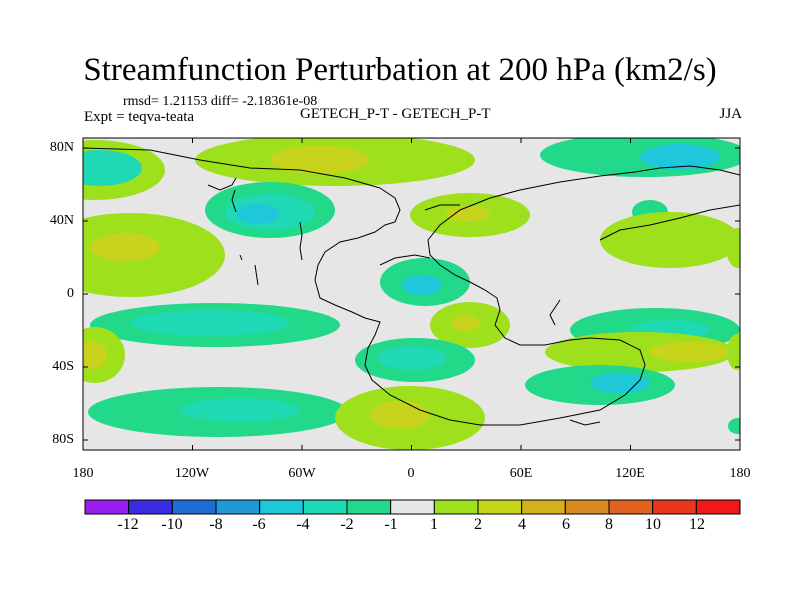  What do you see at coordinates (139, 117) in the screenshot?
I see `experiment-label: Expt = teqva-teata` at bounding box center [139, 117].